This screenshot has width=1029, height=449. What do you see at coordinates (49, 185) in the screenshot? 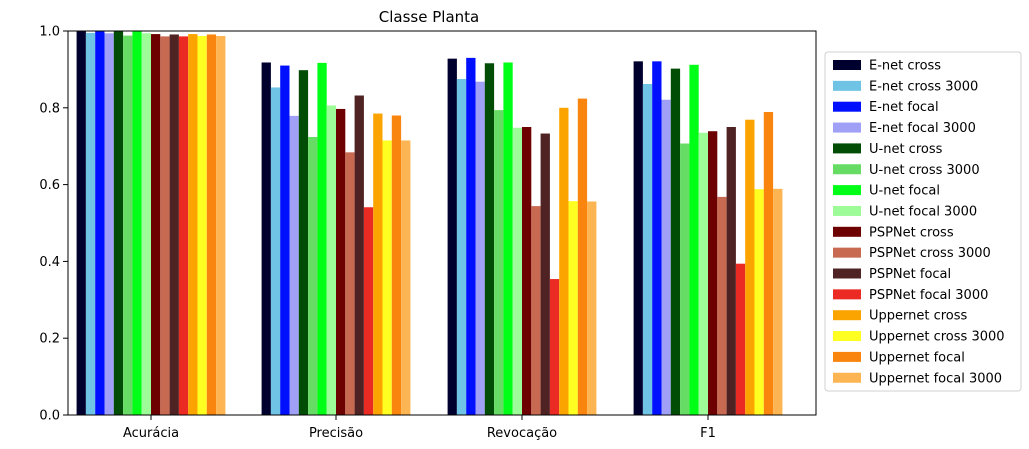
I see `y-tick-label: 0.6` at bounding box center [49, 185].